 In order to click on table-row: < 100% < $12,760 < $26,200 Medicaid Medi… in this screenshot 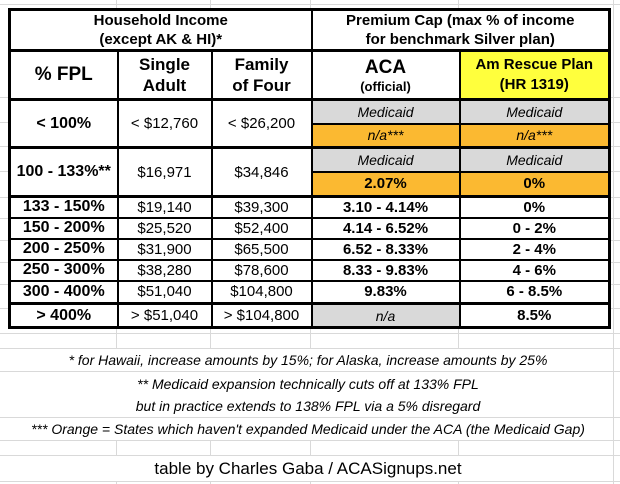, I will do `click(309, 123)`.